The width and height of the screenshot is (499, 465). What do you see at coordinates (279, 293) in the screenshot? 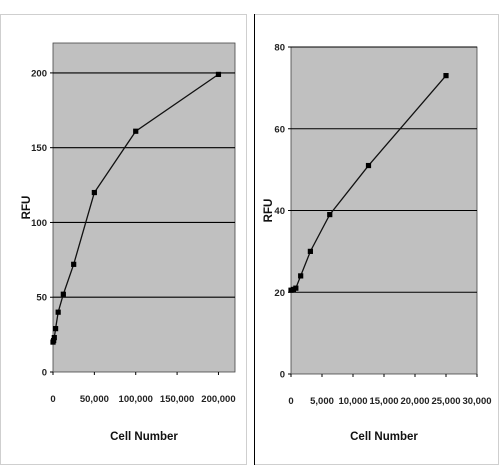
I see `y-tick-label: 20` at bounding box center [279, 293].